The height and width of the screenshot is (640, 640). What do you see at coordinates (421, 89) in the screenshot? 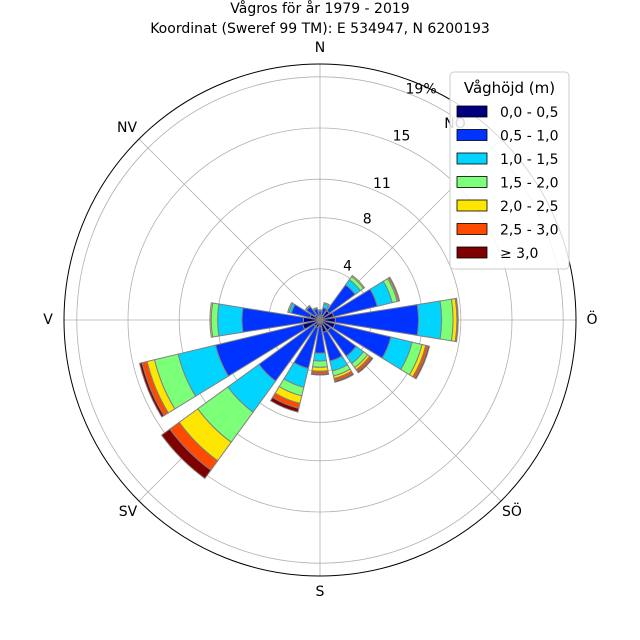
I see `radial-tick-label-4: 19%` at bounding box center [421, 89].